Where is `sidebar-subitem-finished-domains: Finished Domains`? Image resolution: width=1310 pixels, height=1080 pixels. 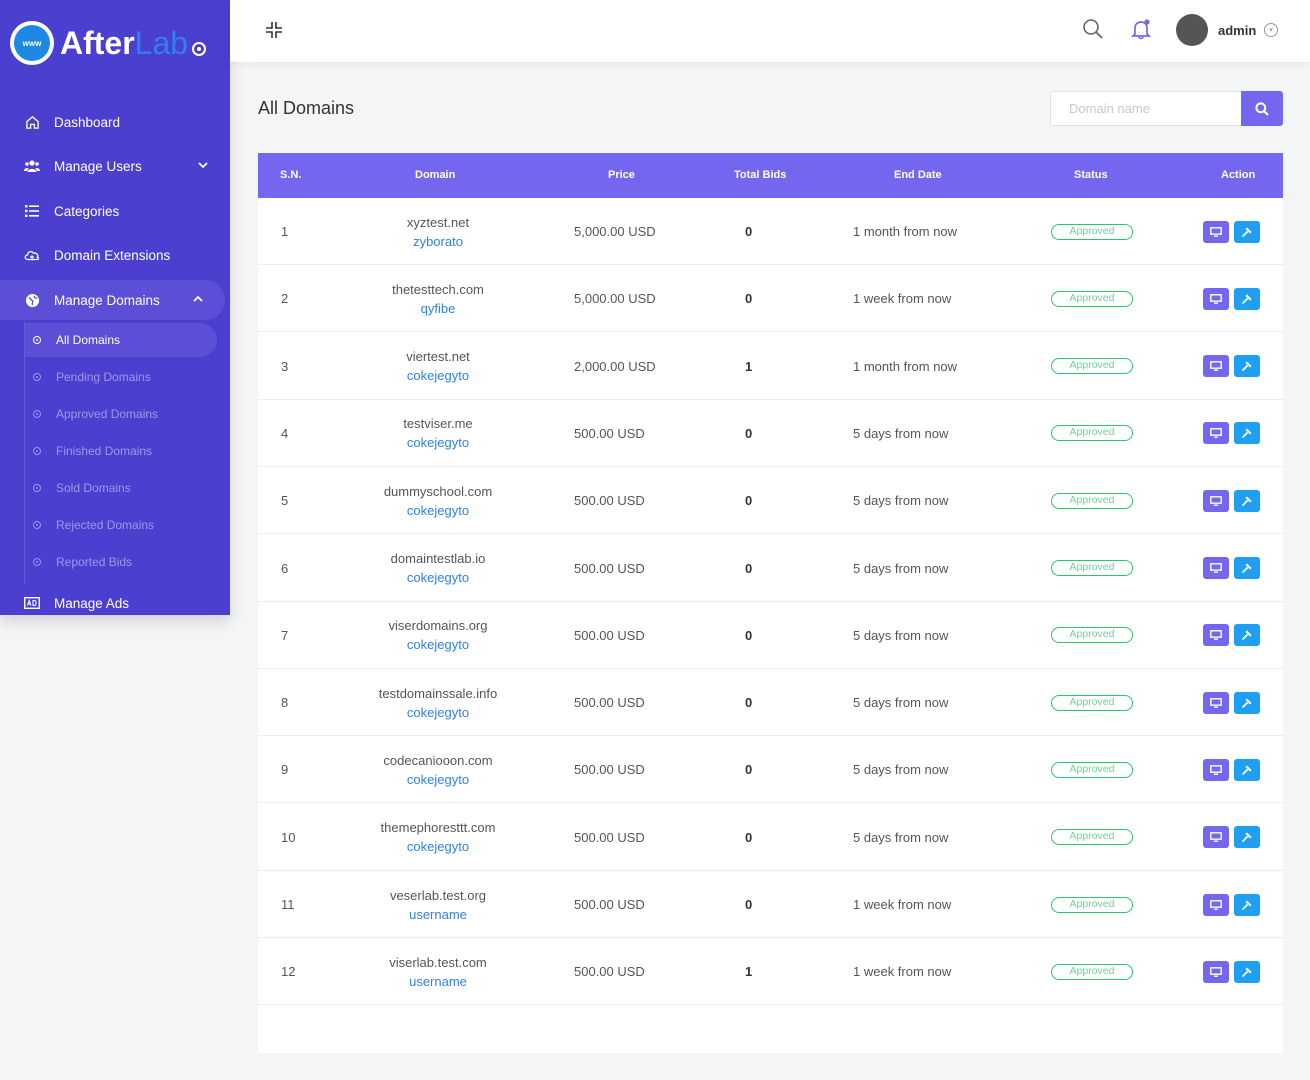 sidebar-subitem-finished-domains: Finished Domains is located at coordinates (121, 451).